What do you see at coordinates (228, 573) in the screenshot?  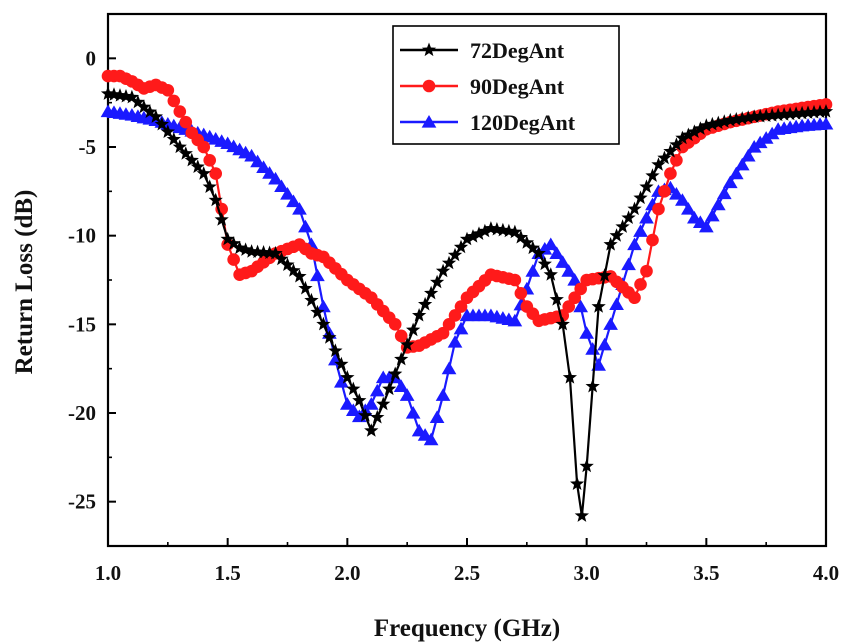 I see `x-tick-label: 1.5` at bounding box center [228, 573].